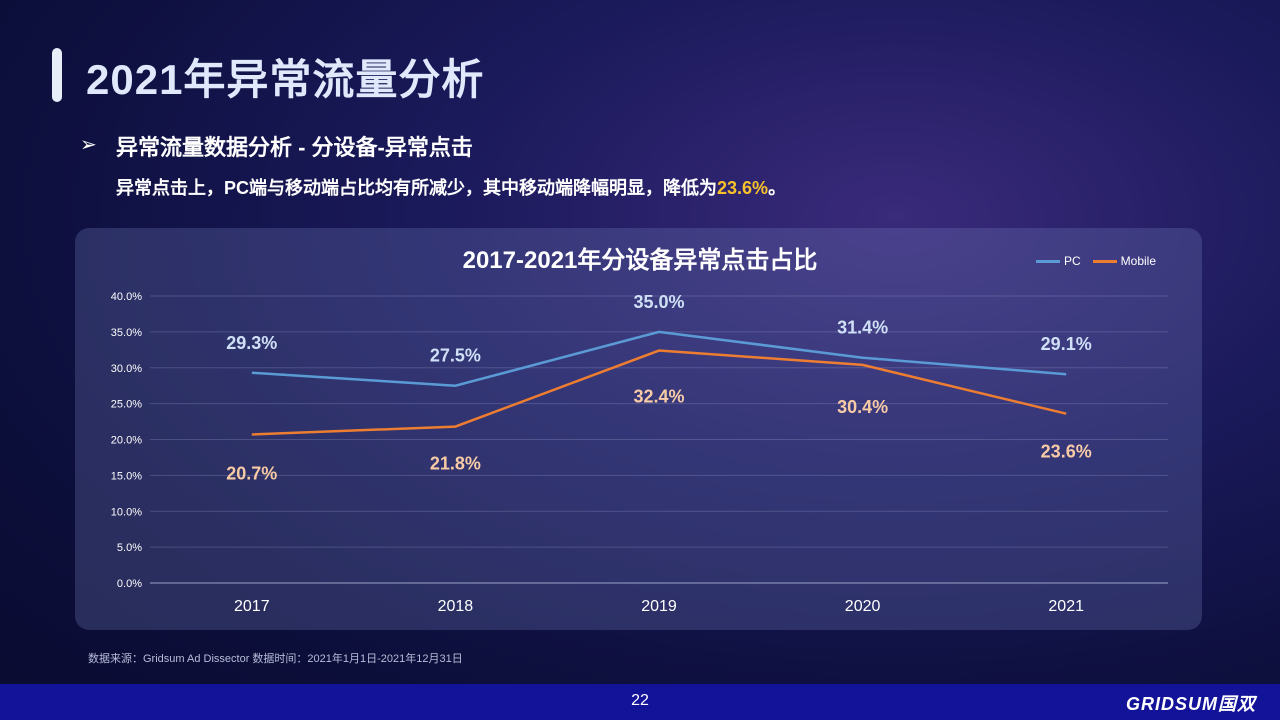 This screenshot has width=1280, height=720. What do you see at coordinates (1104, 261) in the screenshot?
I see `legend-swatch-mobile` at bounding box center [1104, 261].